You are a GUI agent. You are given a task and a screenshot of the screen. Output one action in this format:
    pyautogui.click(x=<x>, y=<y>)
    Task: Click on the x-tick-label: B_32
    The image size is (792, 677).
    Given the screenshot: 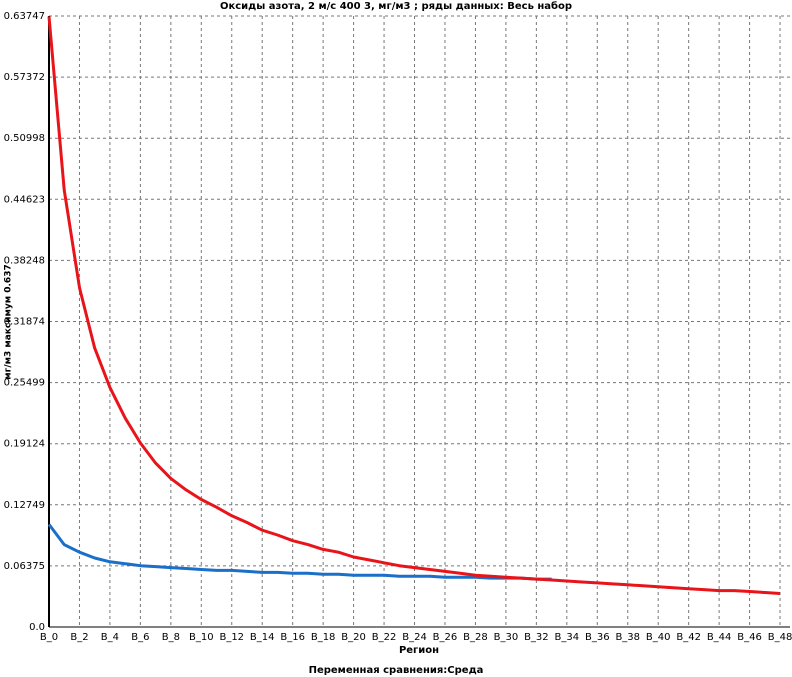 What is the action you would take?
    pyautogui.click(x=536, y=637)
    